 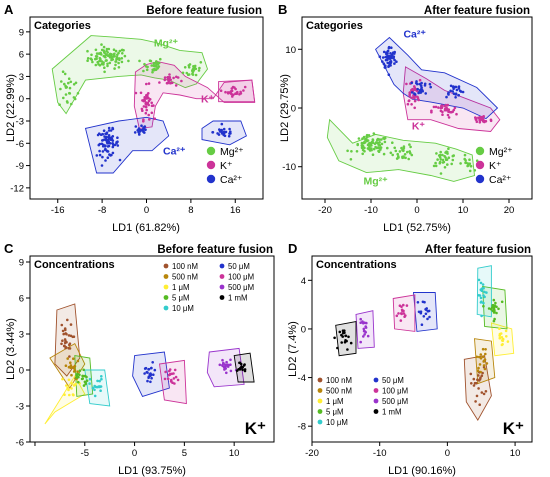 I want to click on legend-label: K⁺, so click(x=495, y=166).